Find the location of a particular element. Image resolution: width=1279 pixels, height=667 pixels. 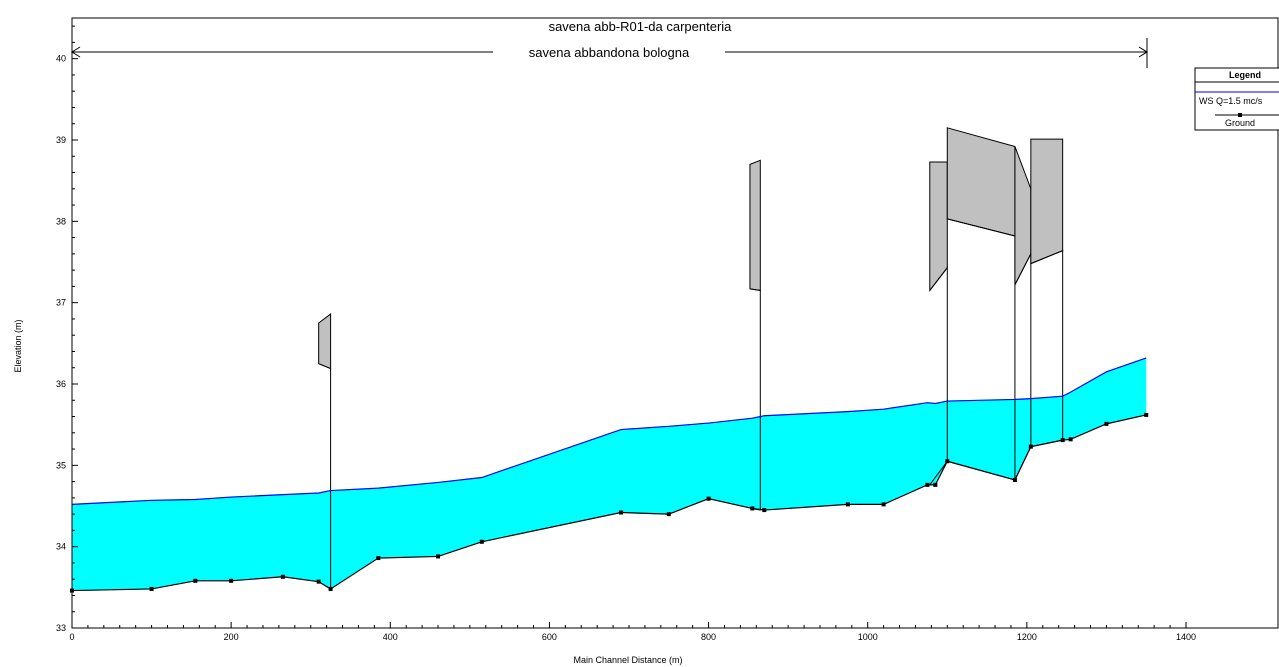

legend-box is located at coordinates (1236, 99).